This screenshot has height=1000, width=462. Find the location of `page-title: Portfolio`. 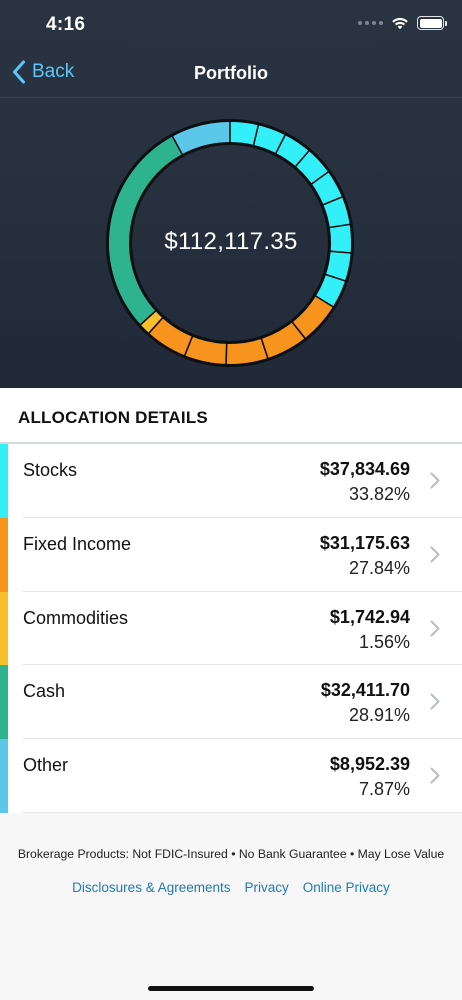

page-title: Portfolio is located at coordinates (231, 73).